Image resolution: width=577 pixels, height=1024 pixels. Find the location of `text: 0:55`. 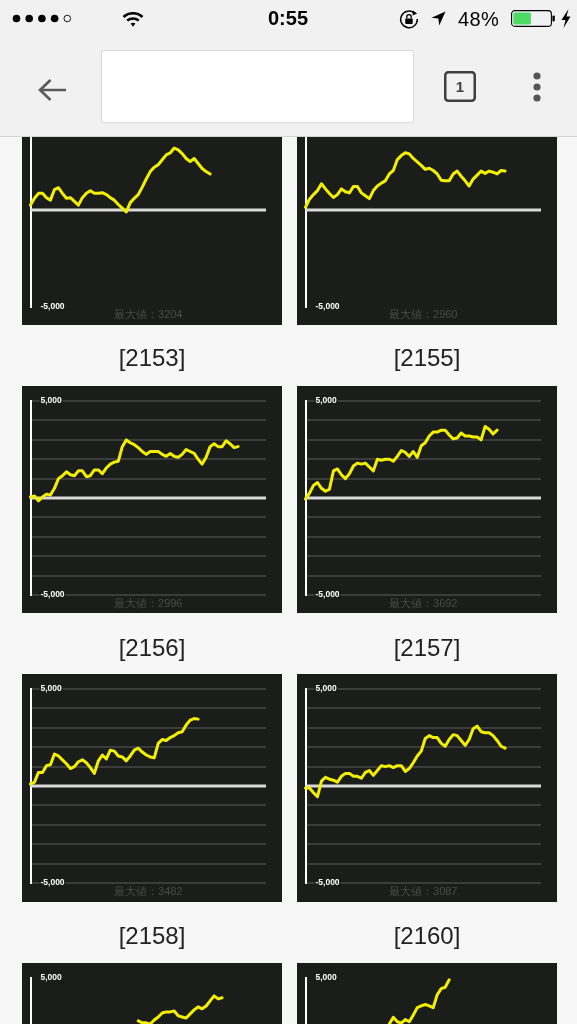

text: 0:55 is located at coordinates (288, 18).